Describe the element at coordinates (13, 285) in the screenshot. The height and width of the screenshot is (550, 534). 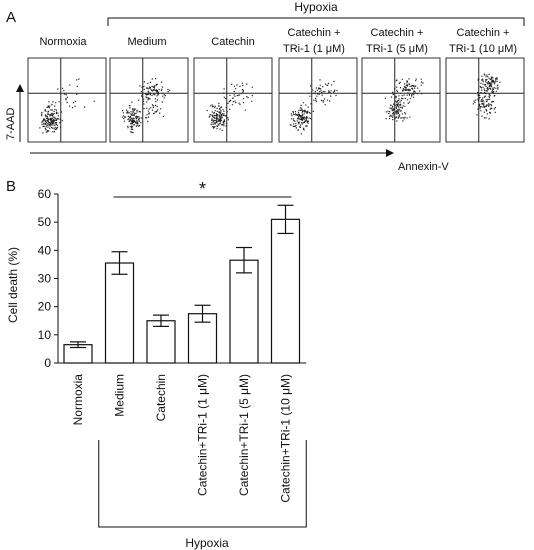
I see `y-axis-title: Cell death (%)` at that location.